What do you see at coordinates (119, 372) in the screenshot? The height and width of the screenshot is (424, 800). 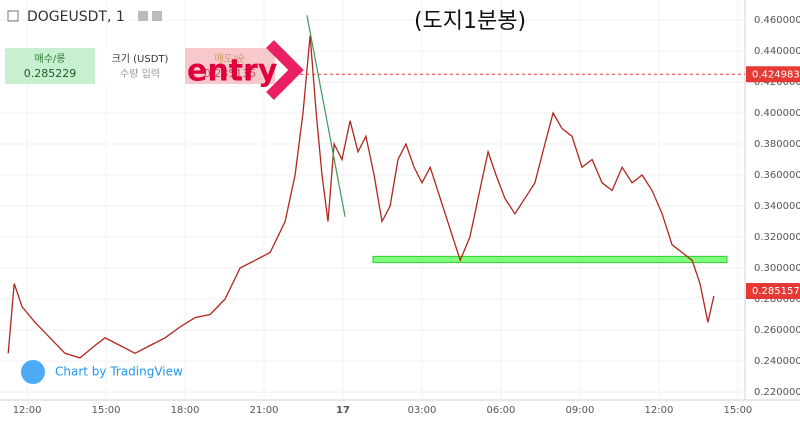 I see `watermark: Chart by TradingView` at bounding box center [119, 372].